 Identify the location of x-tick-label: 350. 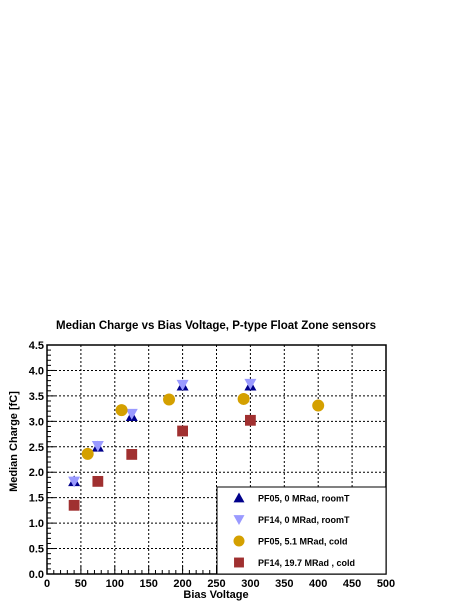
(284, 584).